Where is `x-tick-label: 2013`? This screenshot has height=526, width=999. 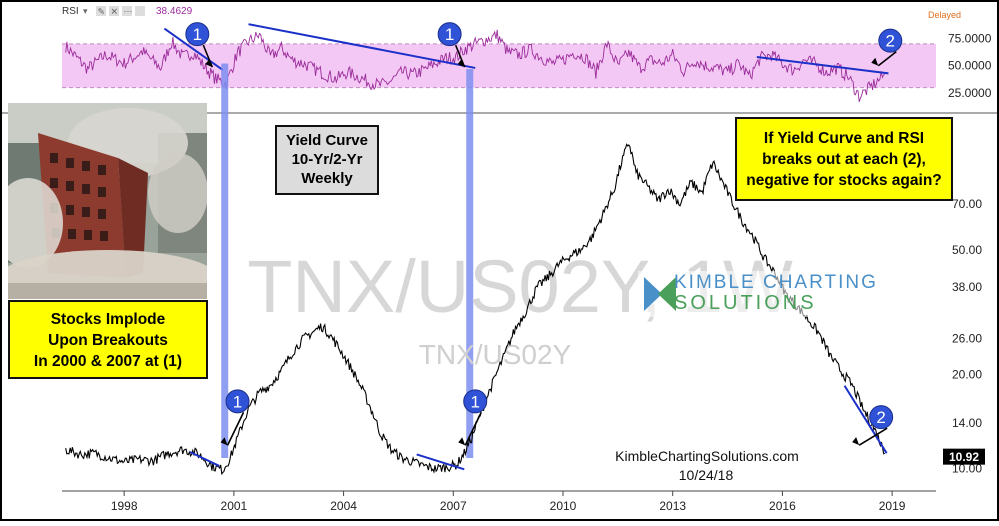 x-tick-label: 2013 is located at coordinates (672, 506).